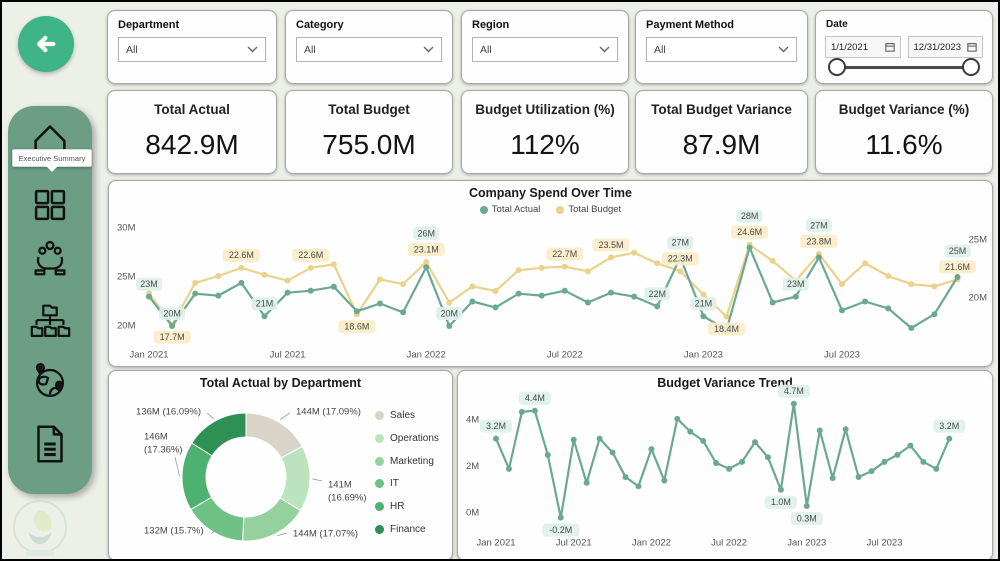 The width and height of the screenshot is (1000, 561). Describe the element at coordinates (50, 322) in the screenshot. I see `org-folders-icon` at that location.